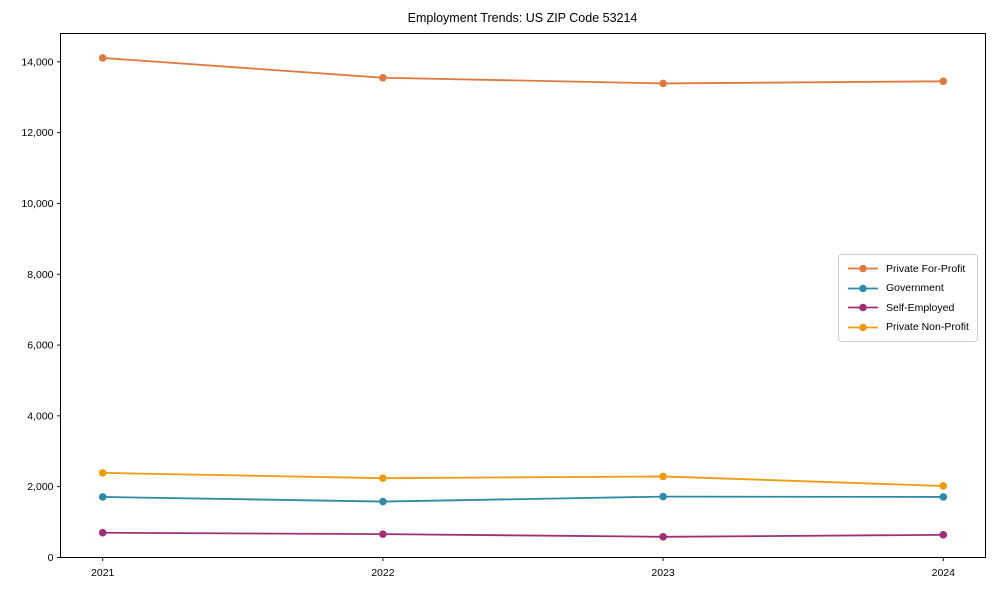 The height and width of the screenshot is (600, 1000). What do you see at coordinates (522, 18) in the screenshot?
I see `chart-title: Employment Trends: US ZIP Code 53214` at bounding box center [522, 18].